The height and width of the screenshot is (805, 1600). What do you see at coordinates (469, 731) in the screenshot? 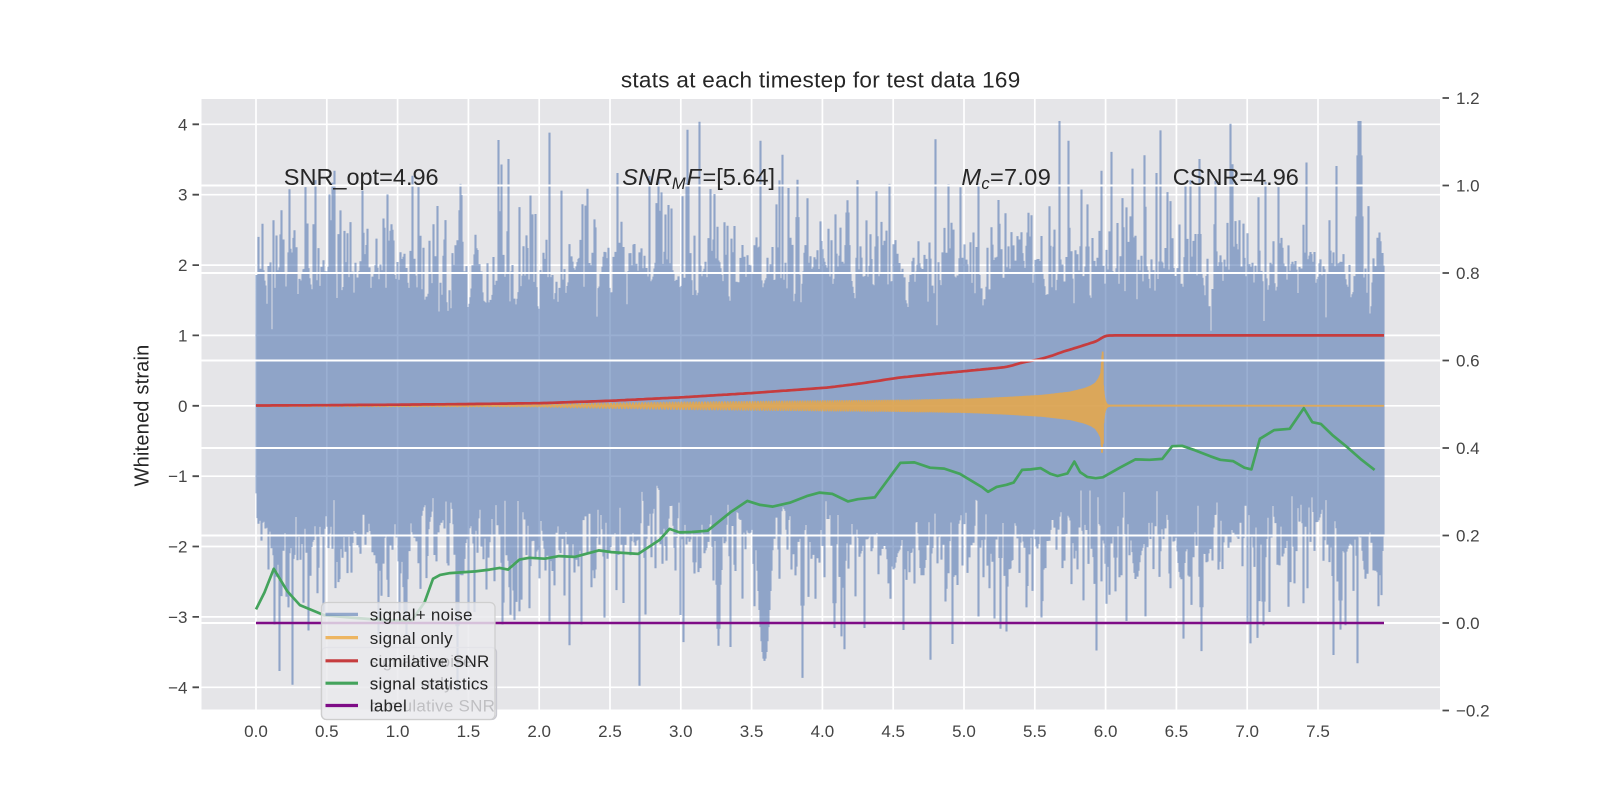
I see `svg-text: 1.5` at bounding box center [469, 731].